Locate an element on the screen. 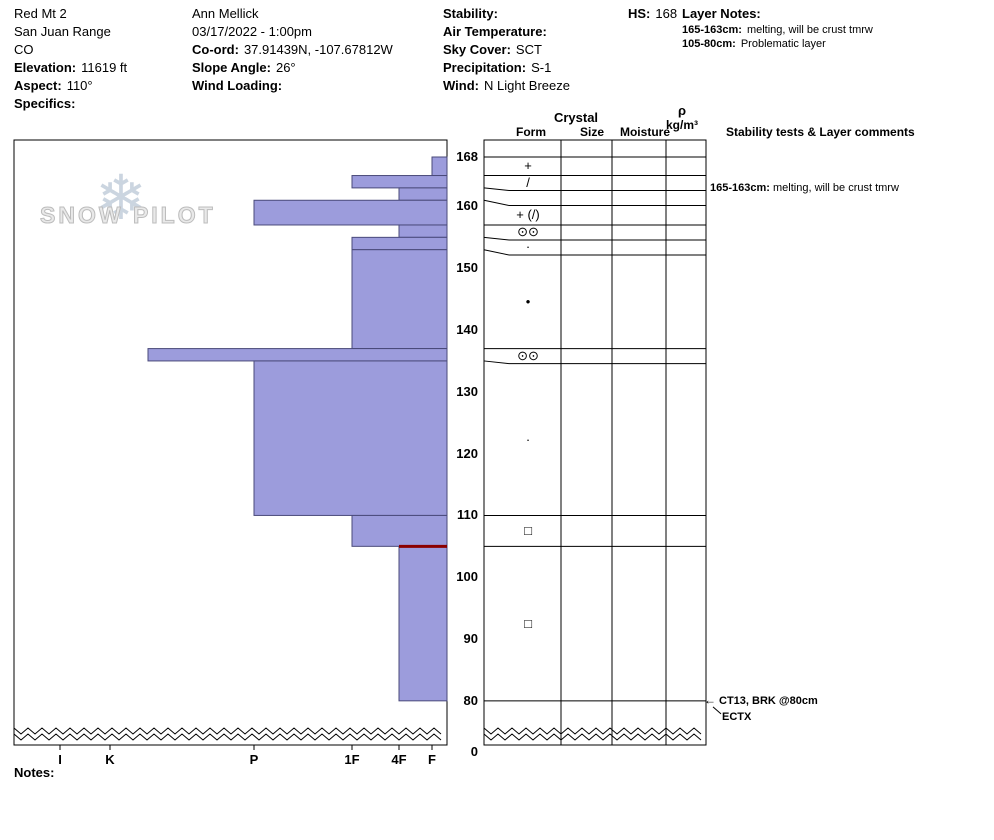 This screenshot has height=840, width=994. layer-comment-range: 165-163cm: is located at coordinates (740, 187).